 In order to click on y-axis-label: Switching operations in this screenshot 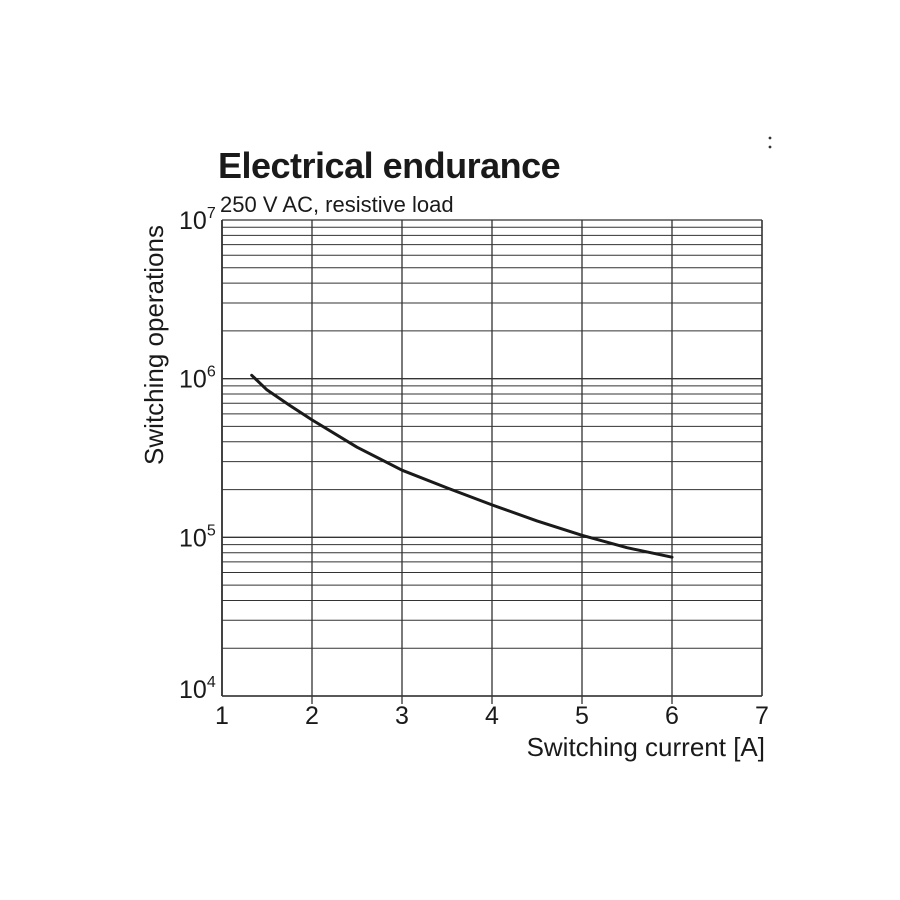, I will do `click(154, 345)`.